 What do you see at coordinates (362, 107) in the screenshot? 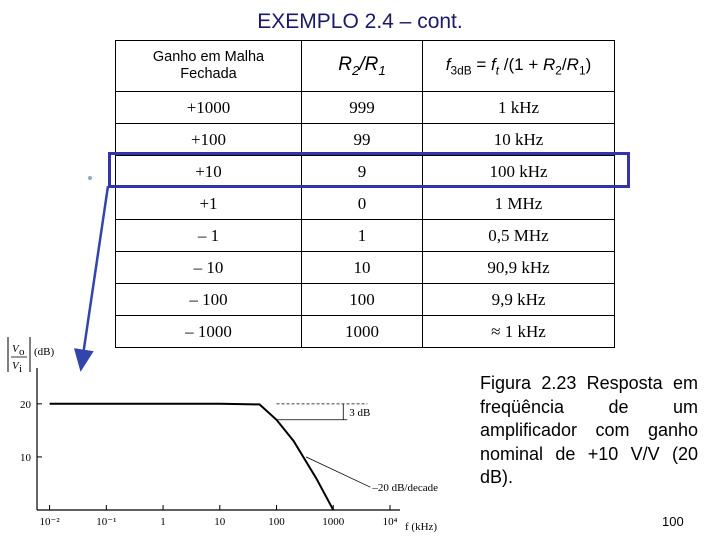
I see `cell-ratio: 999` at bounding box center [362, 107].